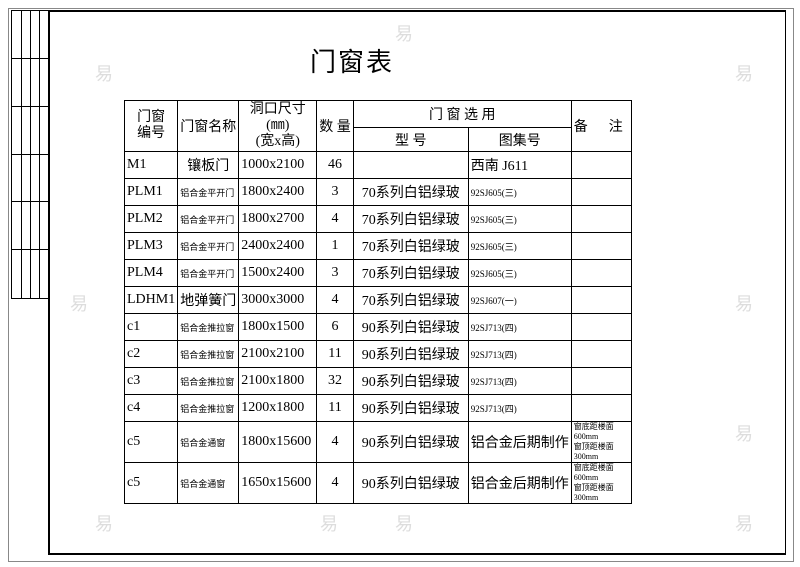 The height and width of the screenshot is (567, 800). Describe the element at coordinates (335, 381) in the screenshot. I see `cell-qty: 32` at that location.